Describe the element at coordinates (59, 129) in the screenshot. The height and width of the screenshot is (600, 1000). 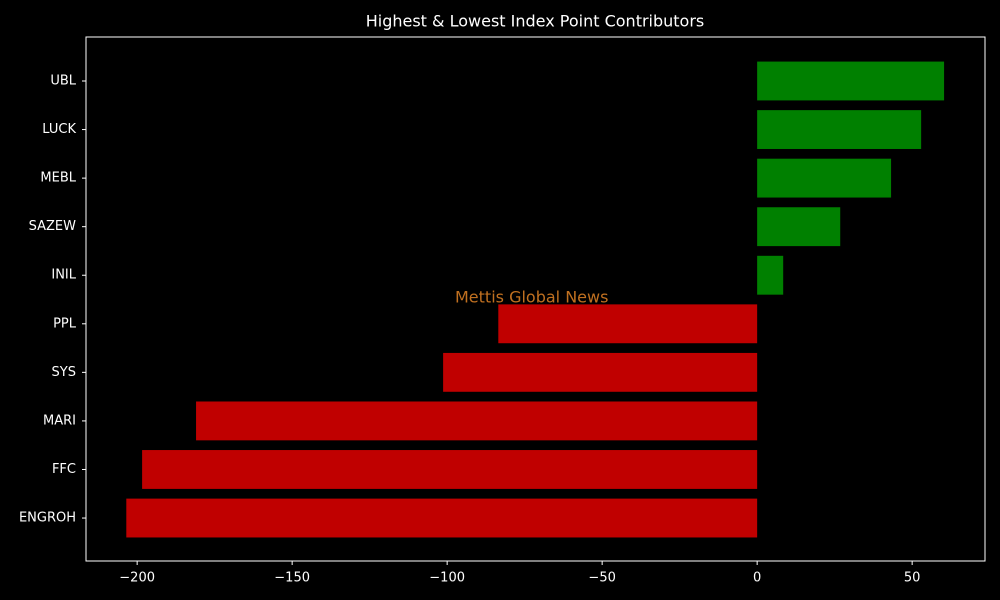
I see `y-tick-label: LUCK` at that location.